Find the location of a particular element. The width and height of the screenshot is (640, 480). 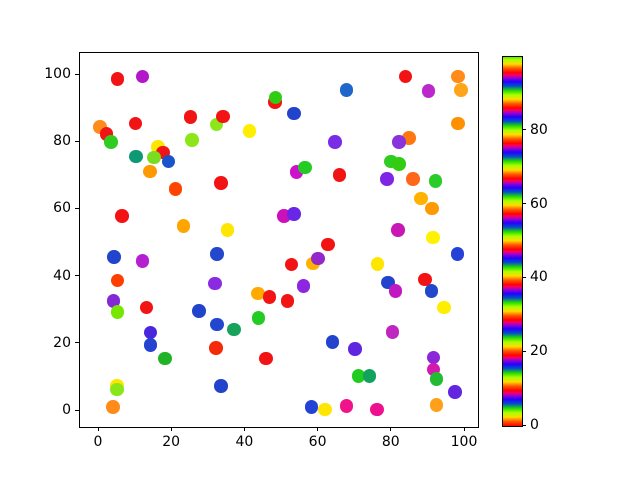

colorbar is located at coordinates (512, 241).